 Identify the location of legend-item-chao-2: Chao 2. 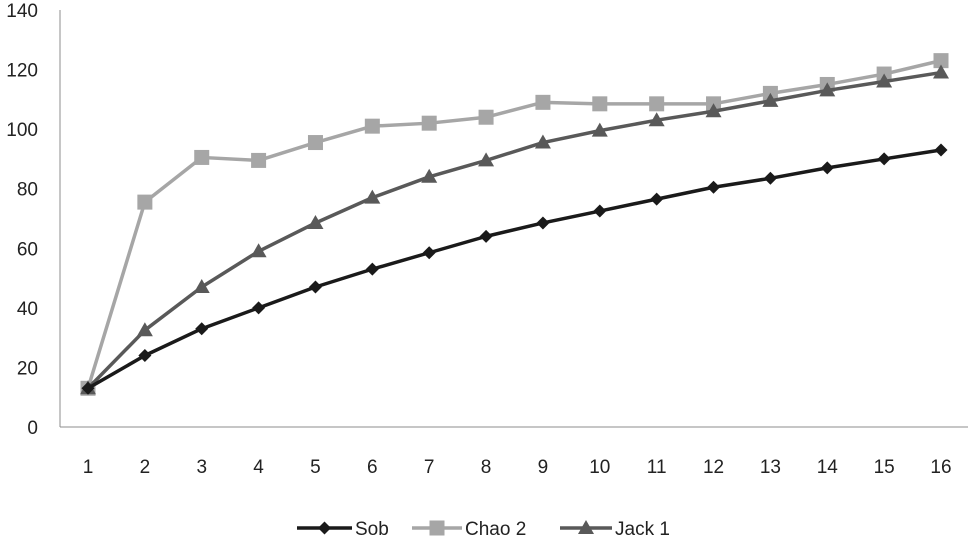
(469, 528).